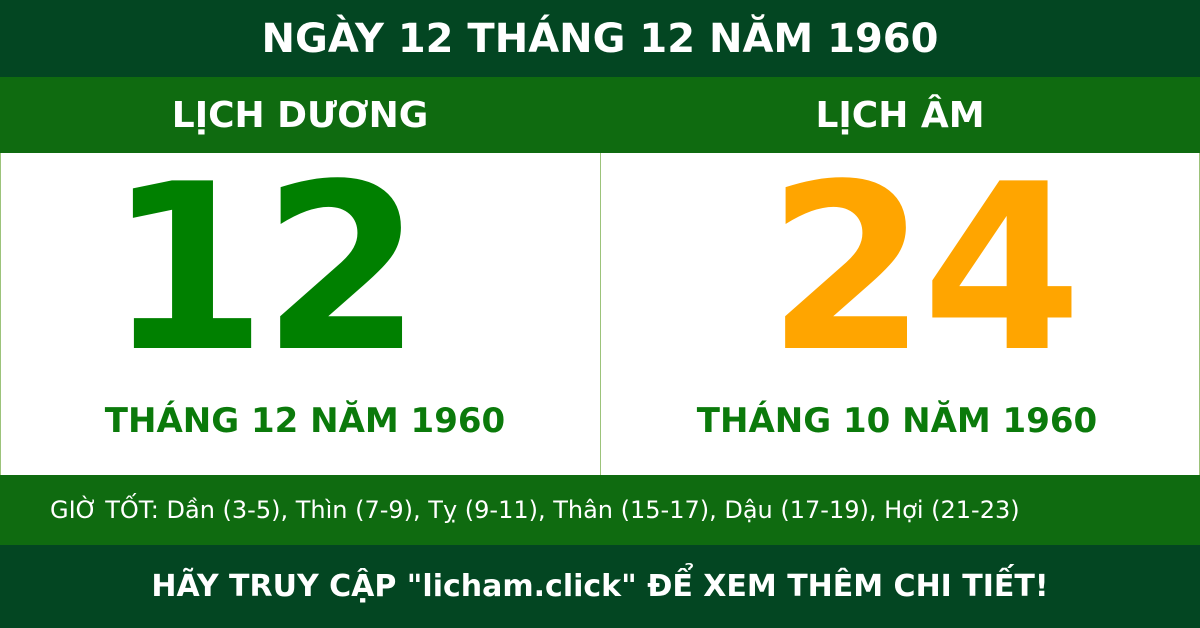 The width and height of the screenshot is (1200, 628). What do you see at coordinates (897, 421) in the screenshot?
I see `lunar-month-year: THÁNG 10 NĂM 1960` at bounding box center [897, 421].